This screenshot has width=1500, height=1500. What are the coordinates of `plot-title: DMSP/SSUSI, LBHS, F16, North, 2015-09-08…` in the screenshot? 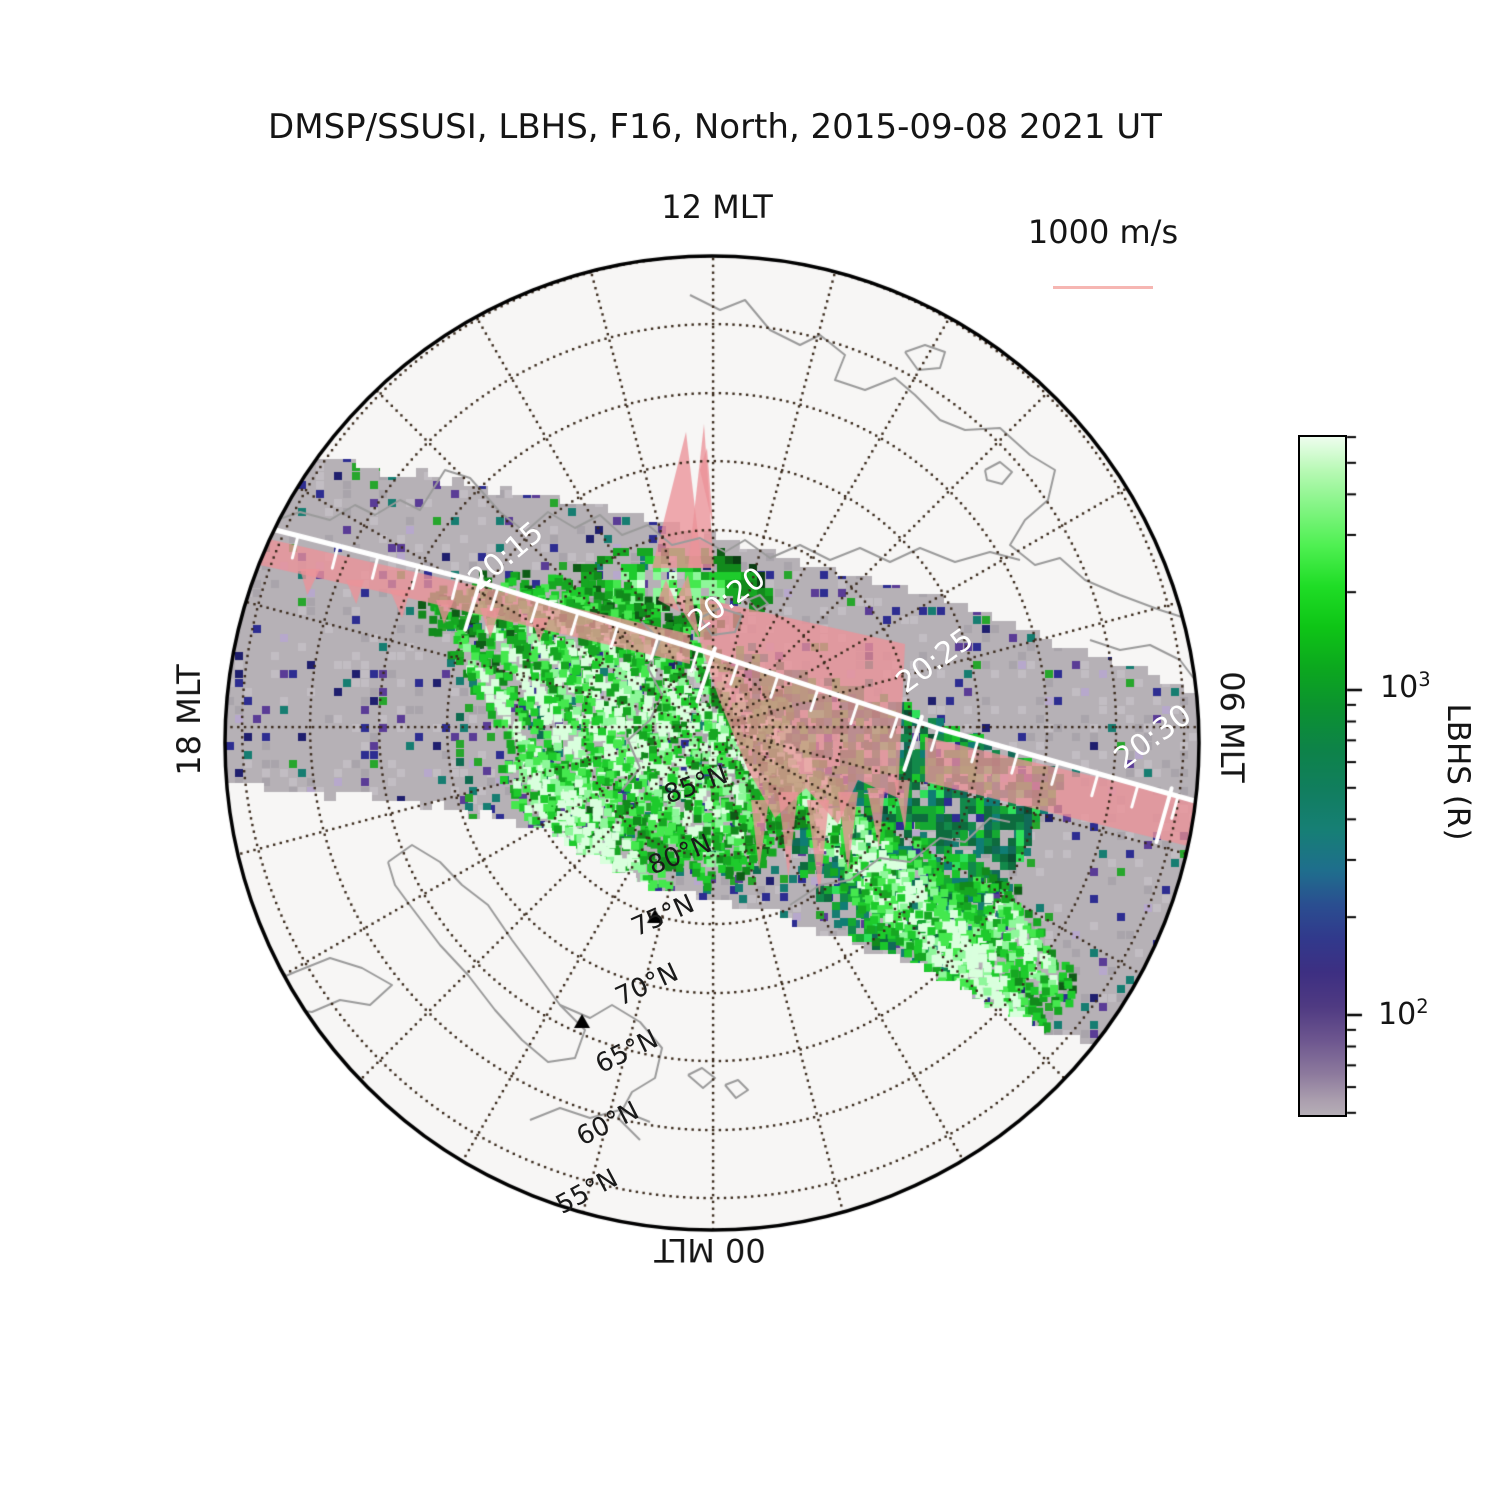 It's located at (715, 127).